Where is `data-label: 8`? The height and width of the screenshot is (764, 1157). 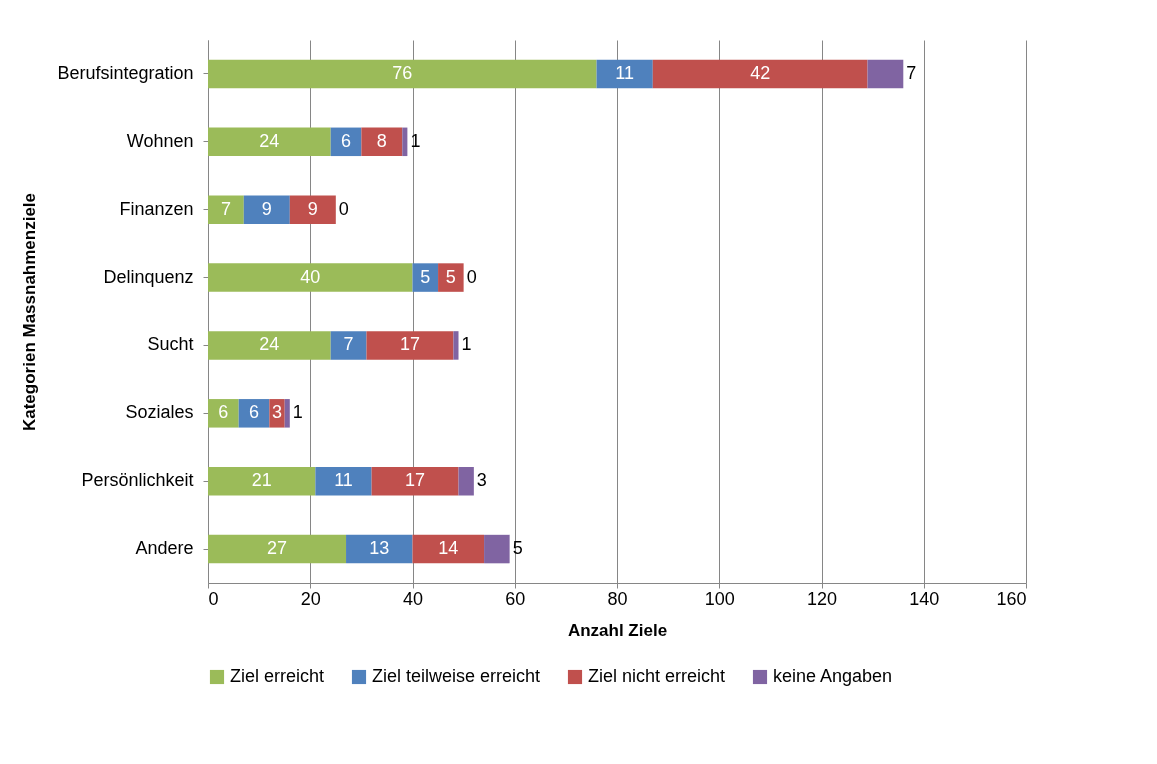
data-label: 8 is located at coordinates (381, 140).